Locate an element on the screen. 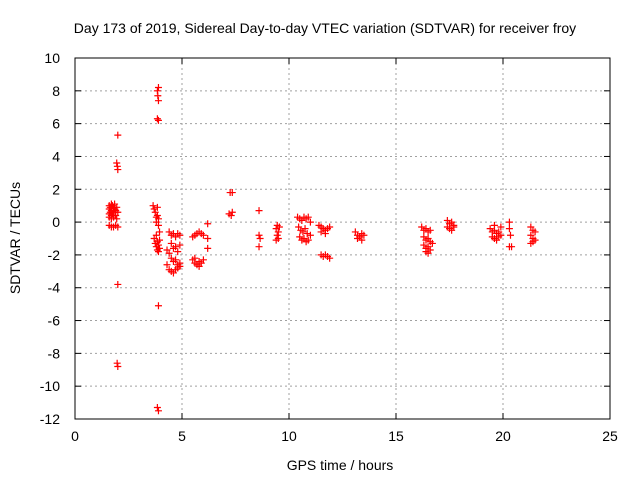  x-tick-label: 10 is located at coordinates (289, 436).